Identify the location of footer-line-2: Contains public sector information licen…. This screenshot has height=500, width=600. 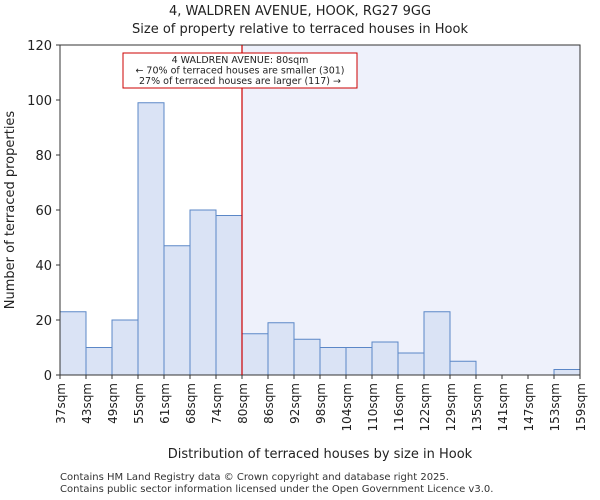
(277, 489).